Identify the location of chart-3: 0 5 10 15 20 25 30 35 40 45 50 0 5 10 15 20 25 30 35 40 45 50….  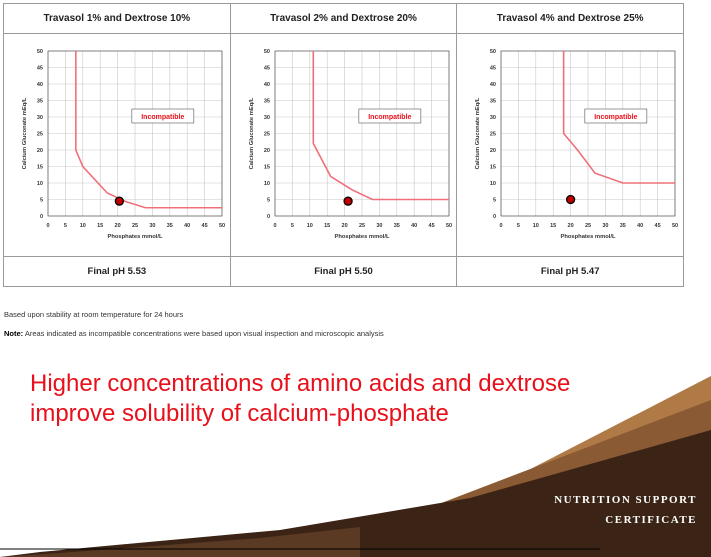
(576, 144).